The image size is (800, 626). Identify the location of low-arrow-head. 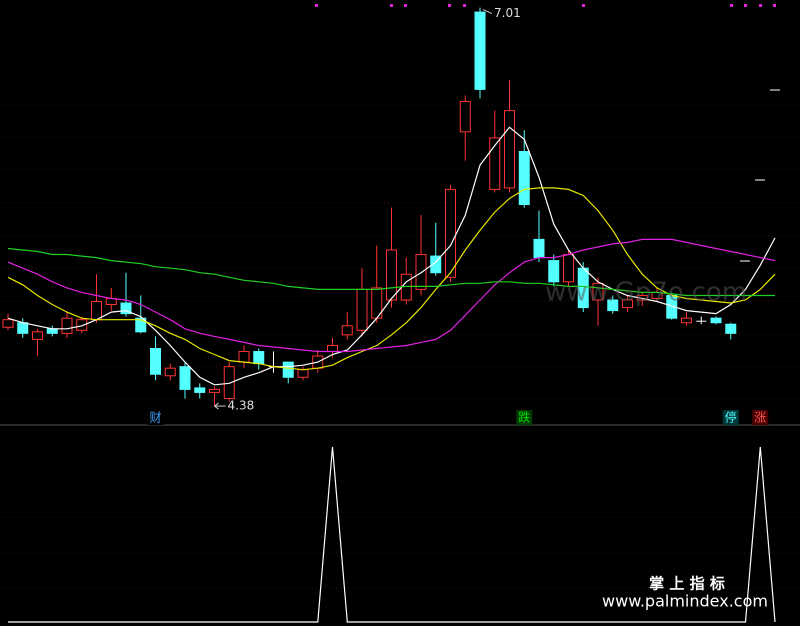
(216, 406).